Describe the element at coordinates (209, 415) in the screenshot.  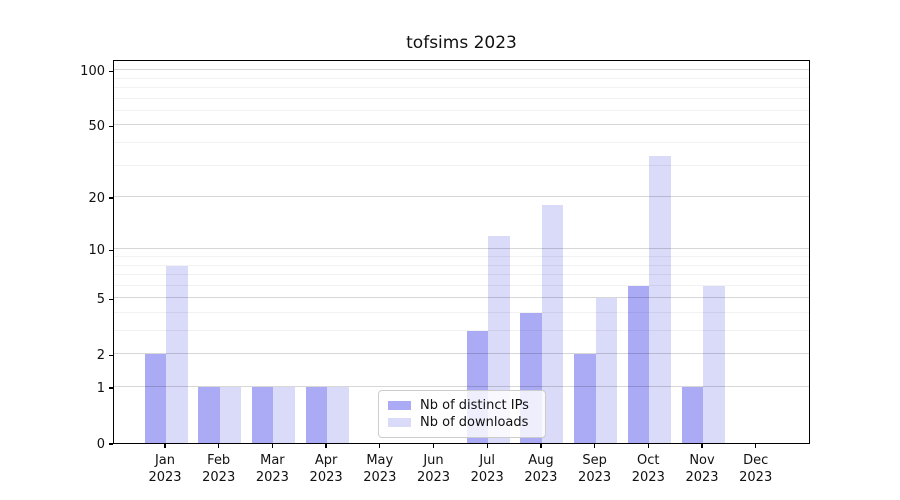
I see `bar-distinct-ips-feb` at that location.